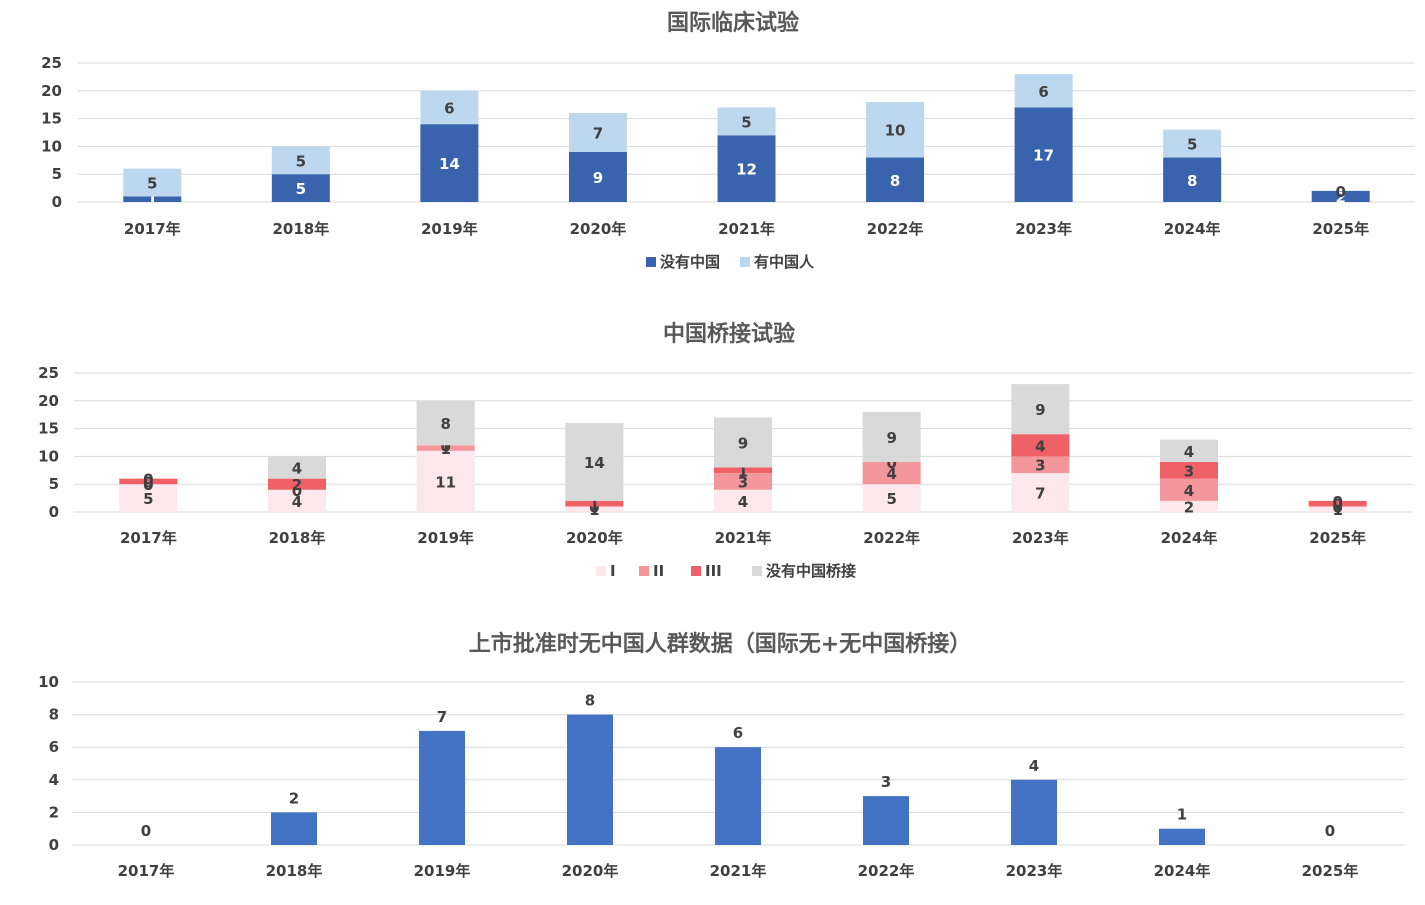  Describe the element at coordinates (613, 571) in the screenshot. I see `legend-label: I` at that location.